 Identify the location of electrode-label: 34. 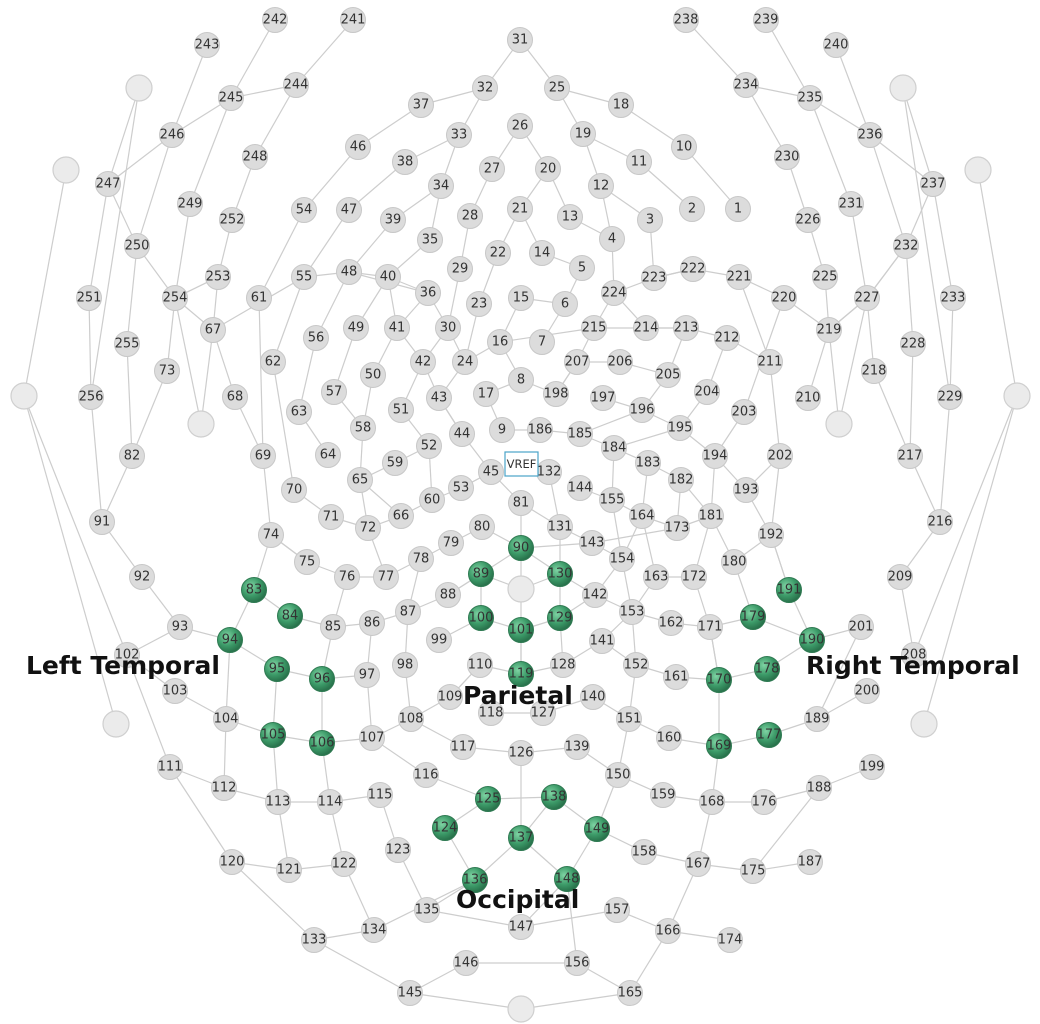
(441, 186).